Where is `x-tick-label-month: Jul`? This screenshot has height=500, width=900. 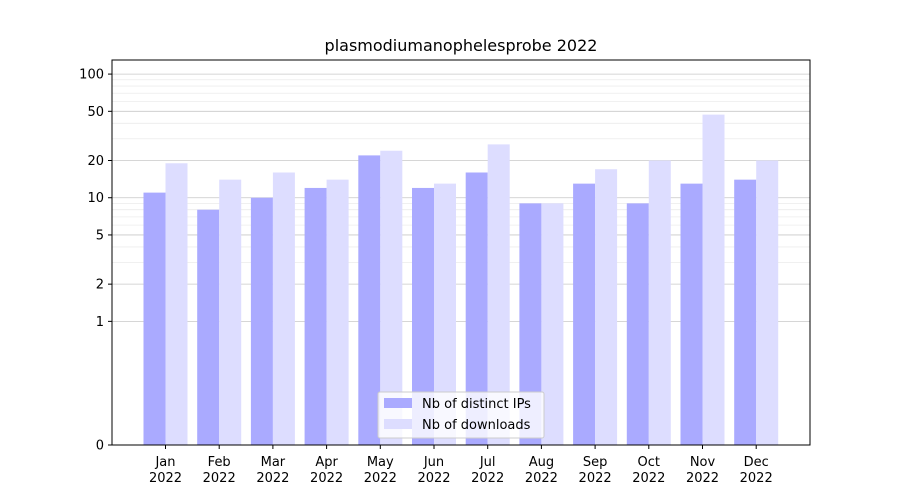
x-tick-label-month: Jul is located at coordinates (487, 462).